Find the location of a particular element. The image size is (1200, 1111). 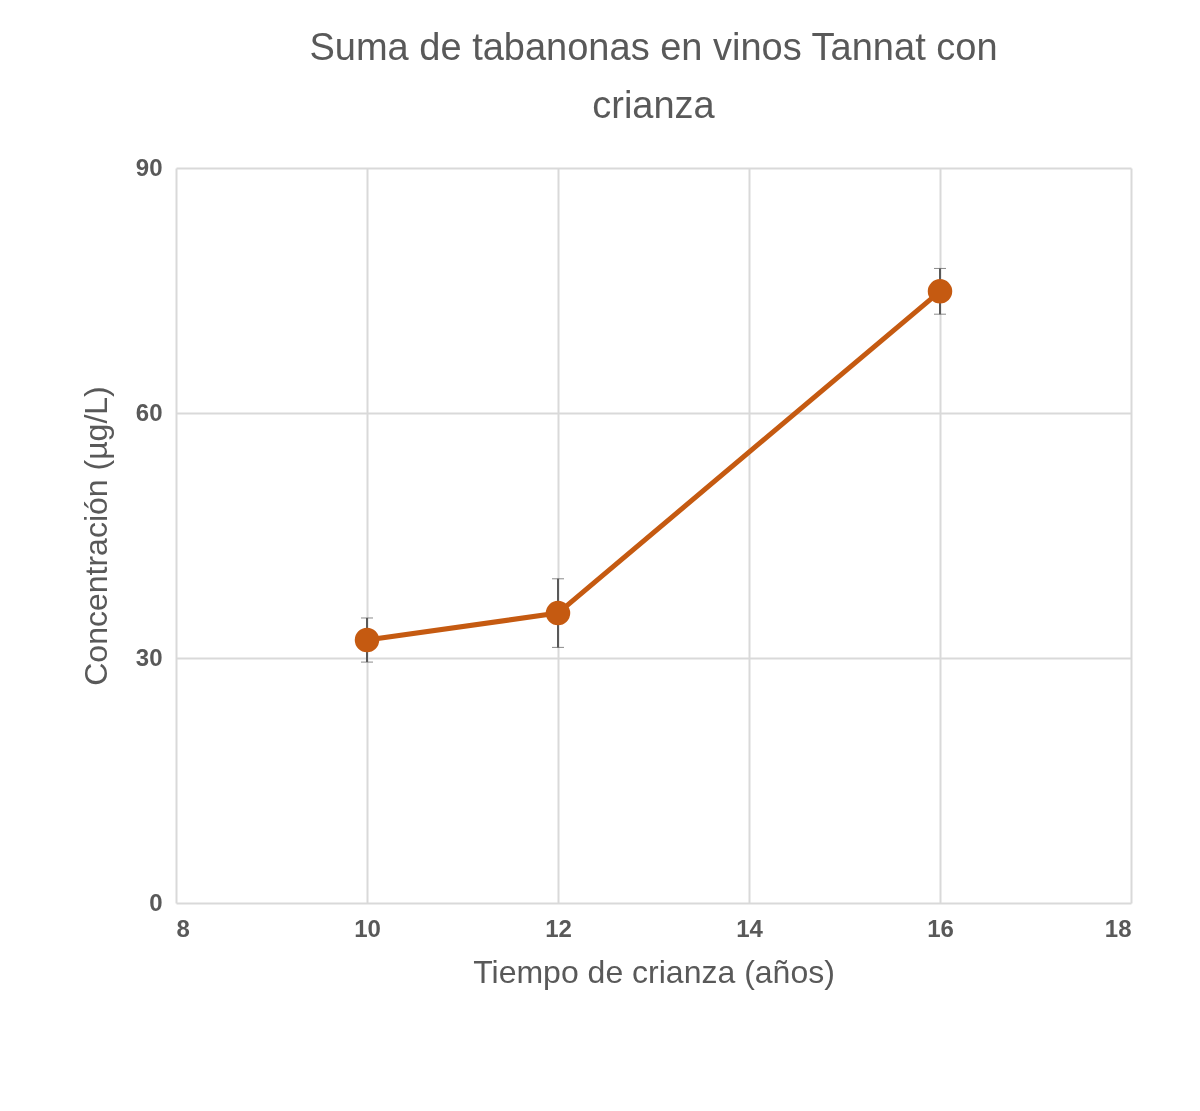

x-tick-label: 18 is located at coordinates (1118, 928).